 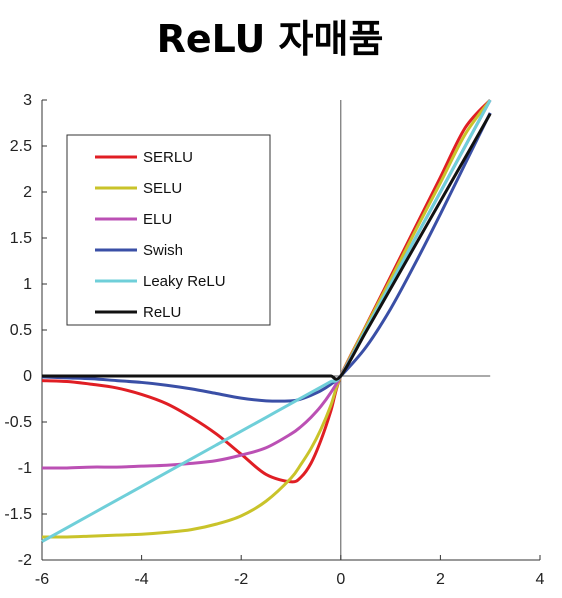 What do you see at coordinates (241, 579) in the screenshot?
I see `x-tick-label: -2` at bounding box center [241, 579].